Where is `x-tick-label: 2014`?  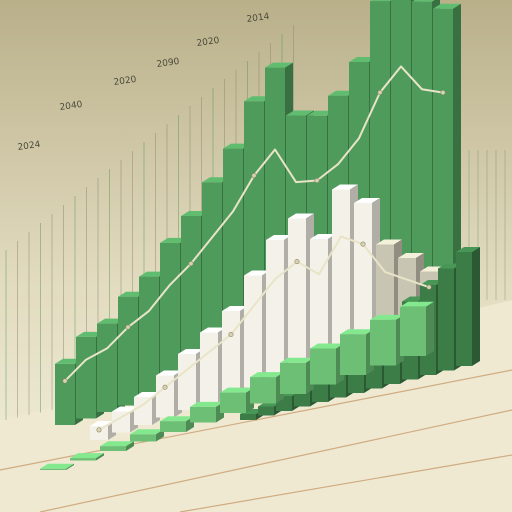 x-tick-label: 2014 is located at coordinates (258, 18).